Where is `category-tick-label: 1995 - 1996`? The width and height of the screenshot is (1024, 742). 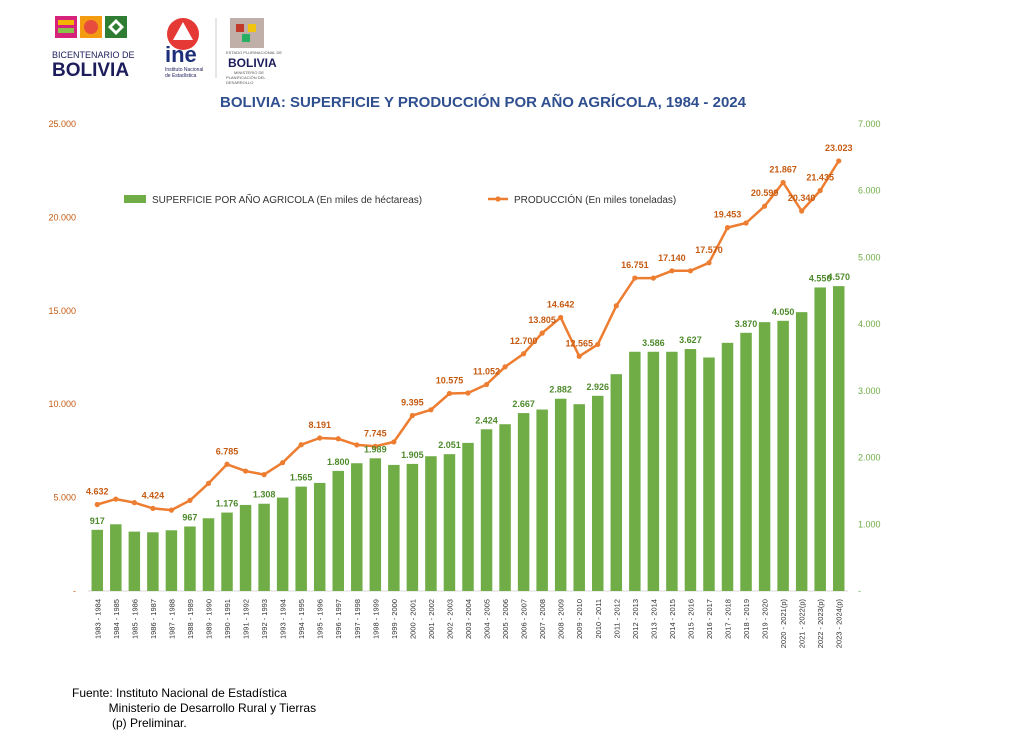 category-tick-label: 1995 - 1996 is located at coordinates (320, 619).